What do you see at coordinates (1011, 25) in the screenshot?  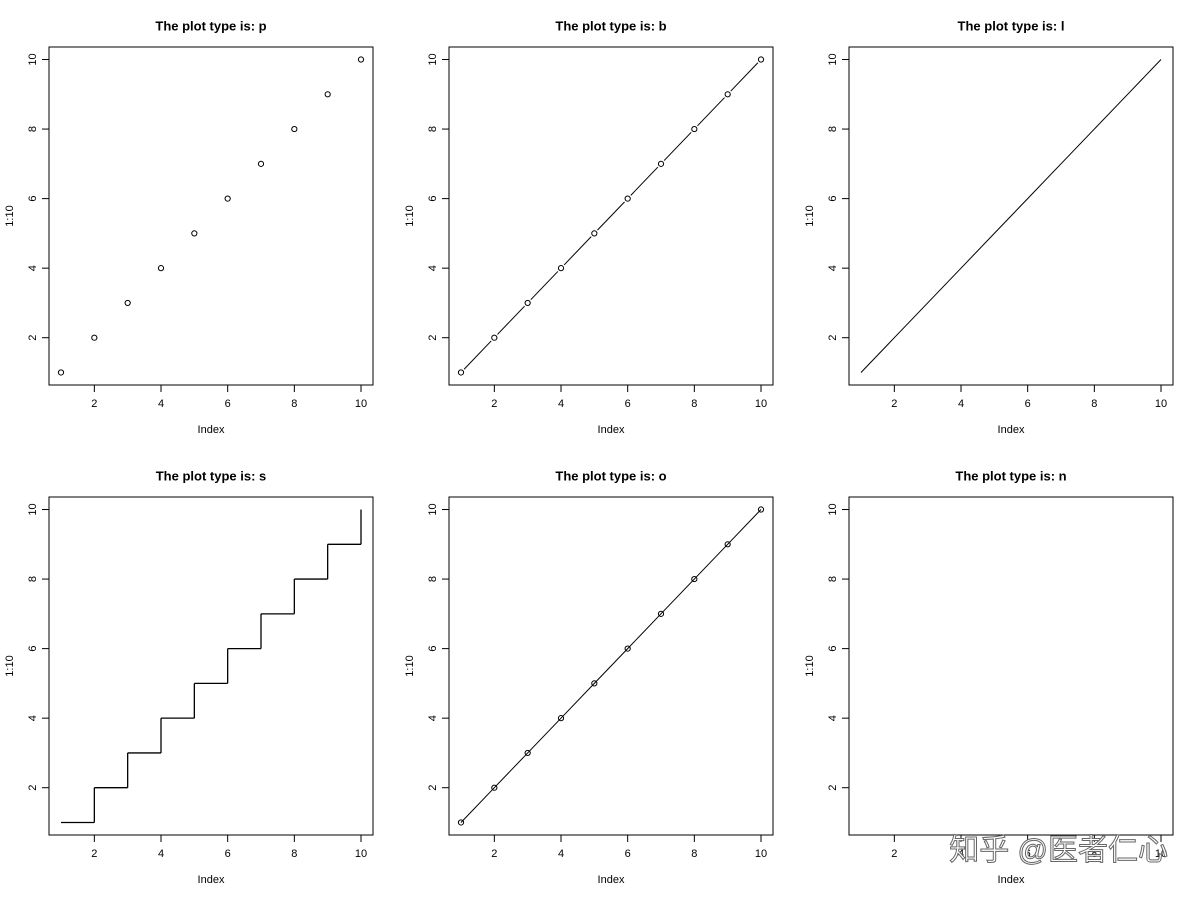 I see `chart-title: The plot type is: l` at bounding box center [1011, 25].